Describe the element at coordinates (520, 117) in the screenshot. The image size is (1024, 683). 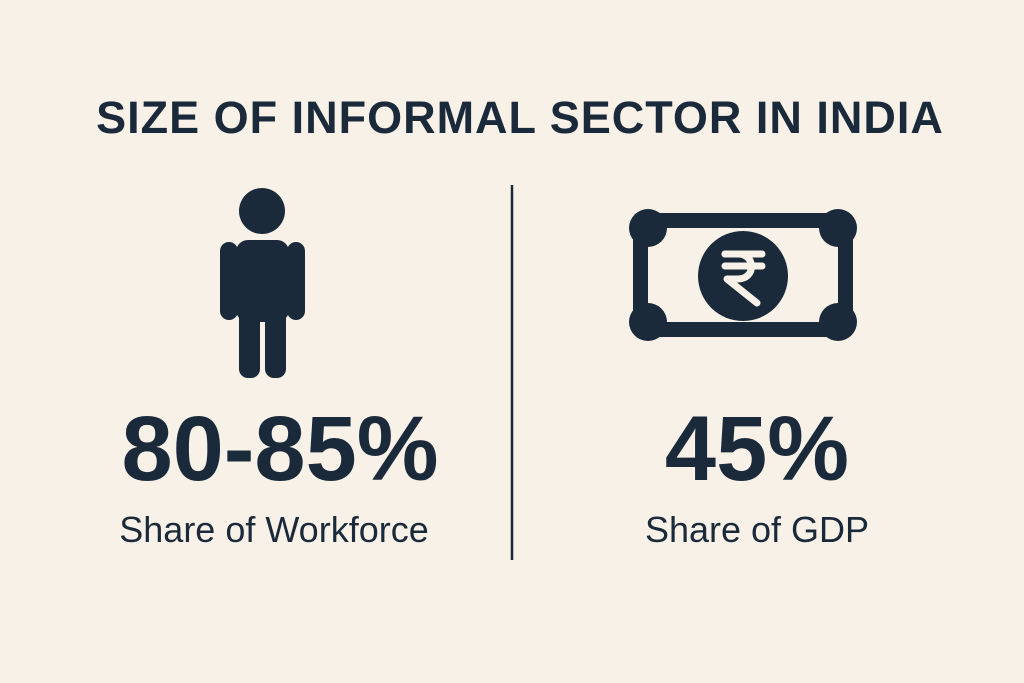
I see `title: SIZE OF INFORMAL SECTOR IN INDIA` at that location.